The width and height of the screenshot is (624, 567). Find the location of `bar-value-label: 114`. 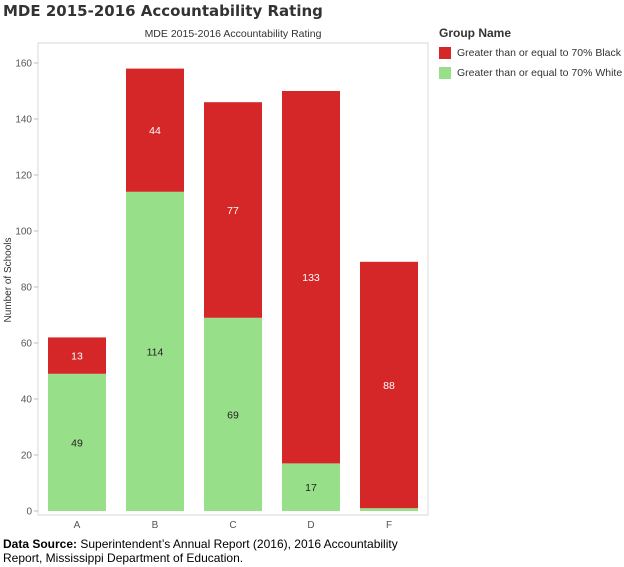

bar-value-label: 114 is located at coordinates (155, 352).